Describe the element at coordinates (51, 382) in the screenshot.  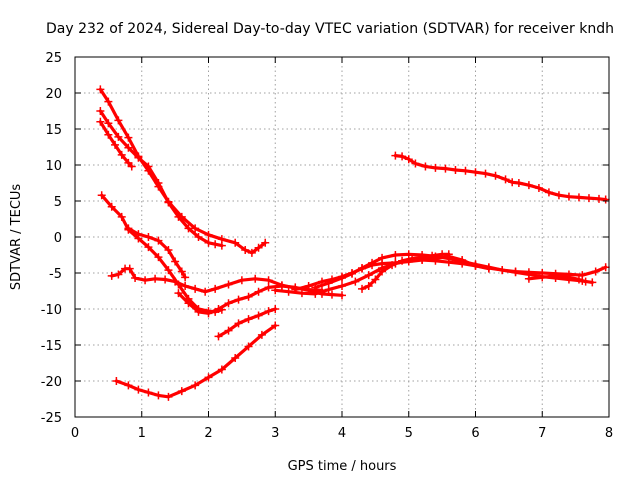
I see `y-tick-label: -20` at that location.